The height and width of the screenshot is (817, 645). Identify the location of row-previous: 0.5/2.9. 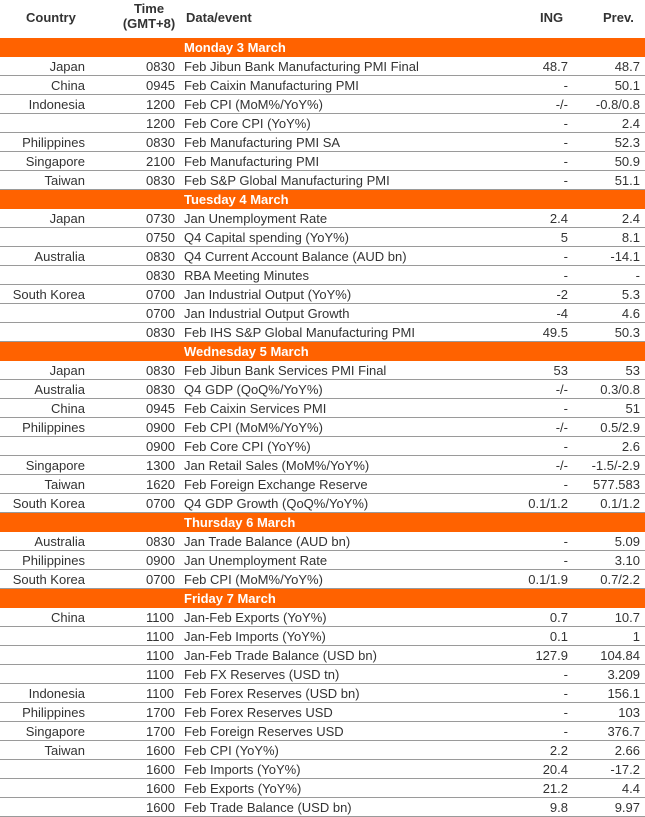
(620, 427).